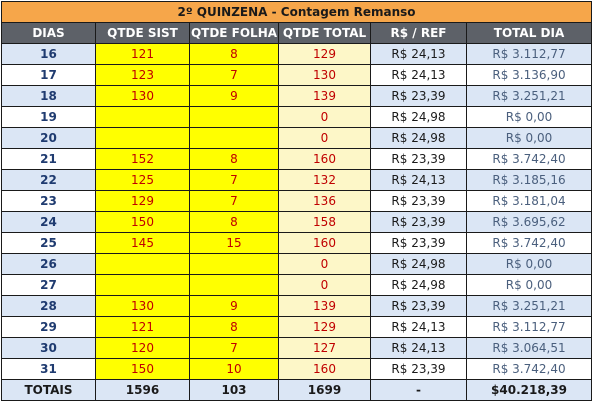 The image size is (594, 402). I want to click on cell-qtde-sist: 120, so click(142, 348).